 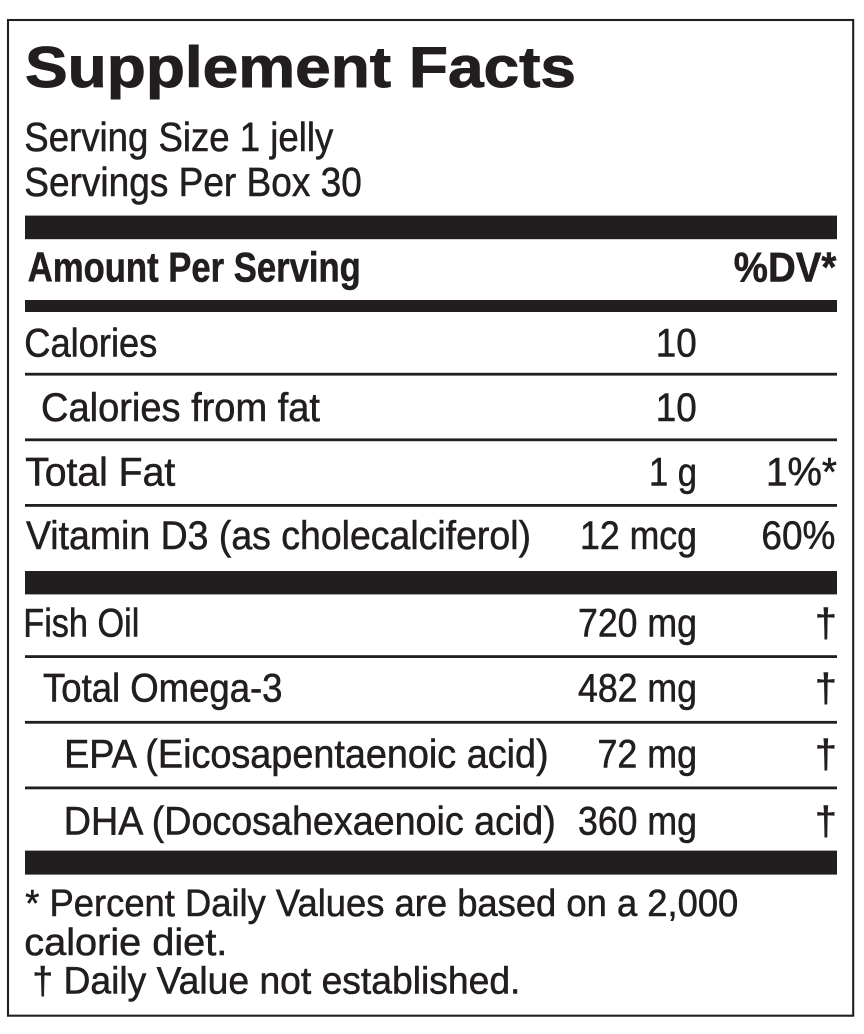 I want to click on svg-text: DHA (Docosahexaenoic acid), so click(x=310, y=822).